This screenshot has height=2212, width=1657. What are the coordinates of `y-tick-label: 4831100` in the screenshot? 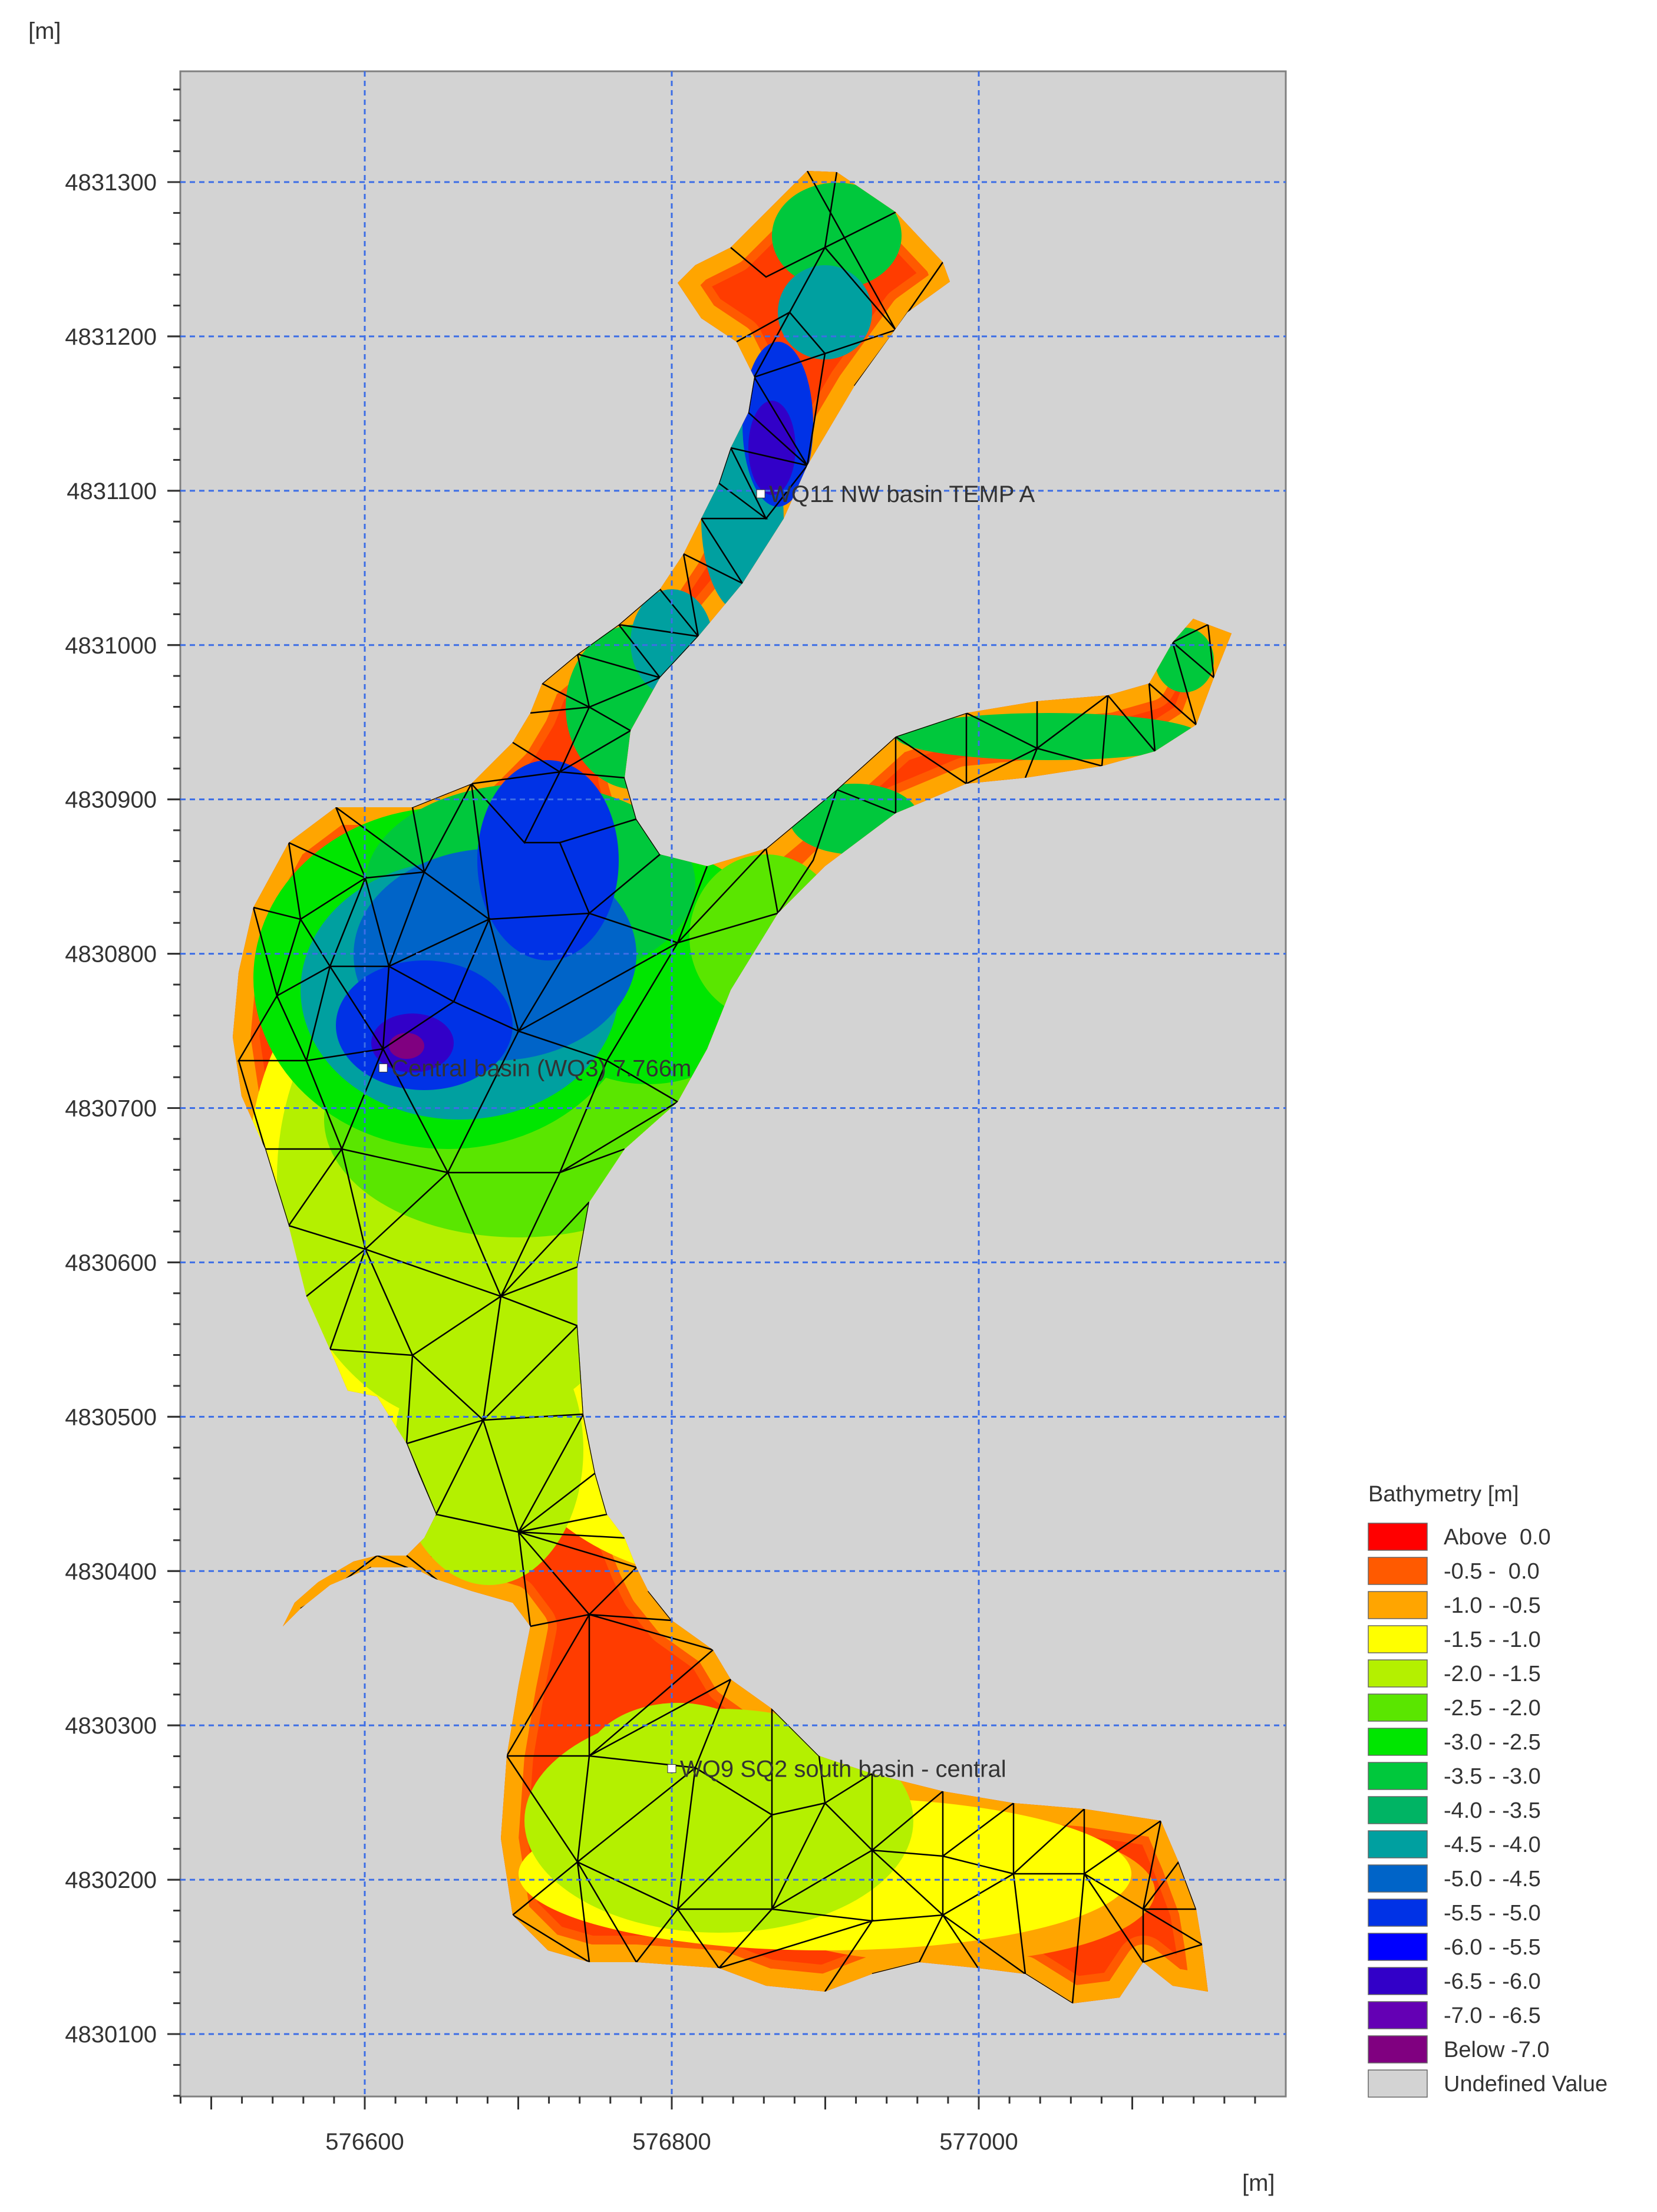 It's located at (112, 491).